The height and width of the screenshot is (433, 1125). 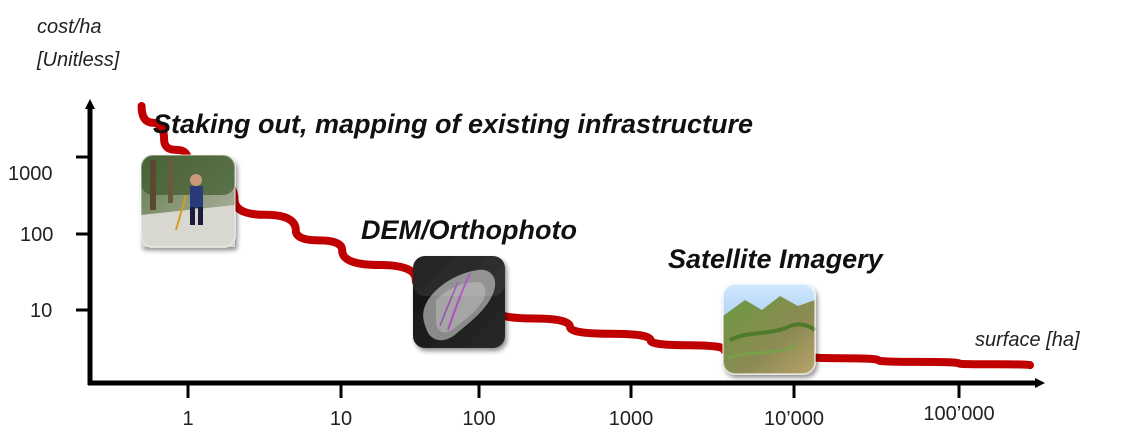 What do you see at coordinates (776, 259) in the screenshot?
I see `annotation-satellite-imagery: Satellite Imagery` at bounding box center [776, 259].